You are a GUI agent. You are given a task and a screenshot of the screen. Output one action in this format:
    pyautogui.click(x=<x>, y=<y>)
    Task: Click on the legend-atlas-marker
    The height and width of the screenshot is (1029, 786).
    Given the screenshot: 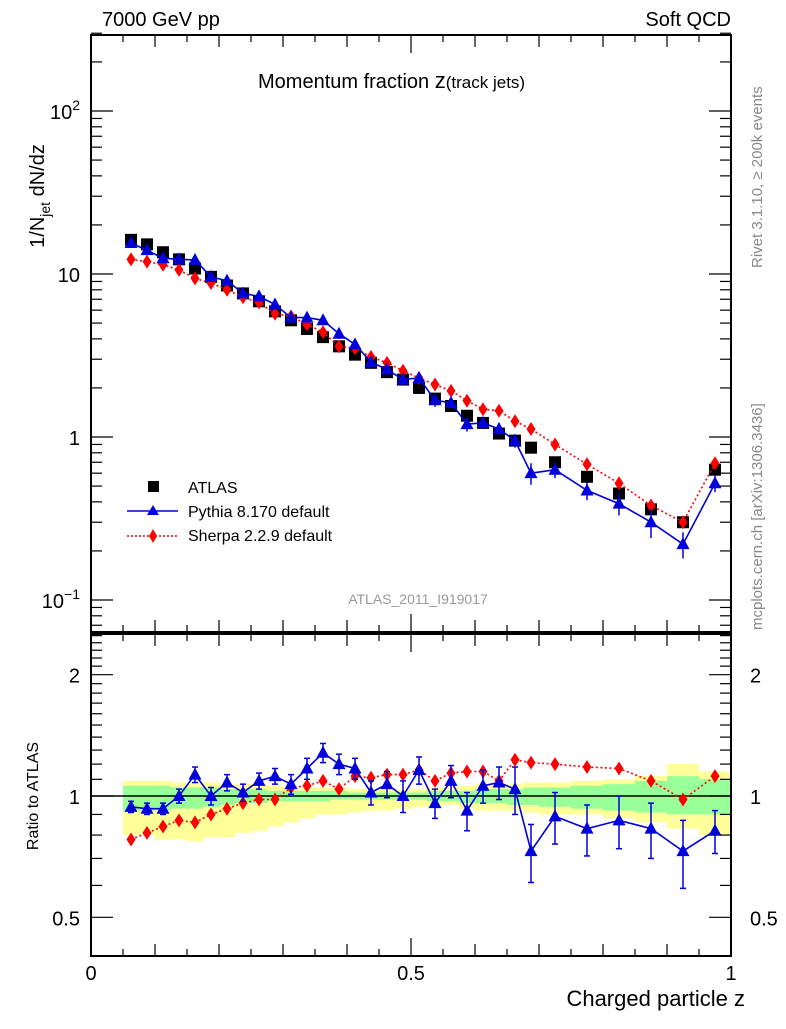 What is the action you would take?
    pyautogui.click(x=153, y=486)
    